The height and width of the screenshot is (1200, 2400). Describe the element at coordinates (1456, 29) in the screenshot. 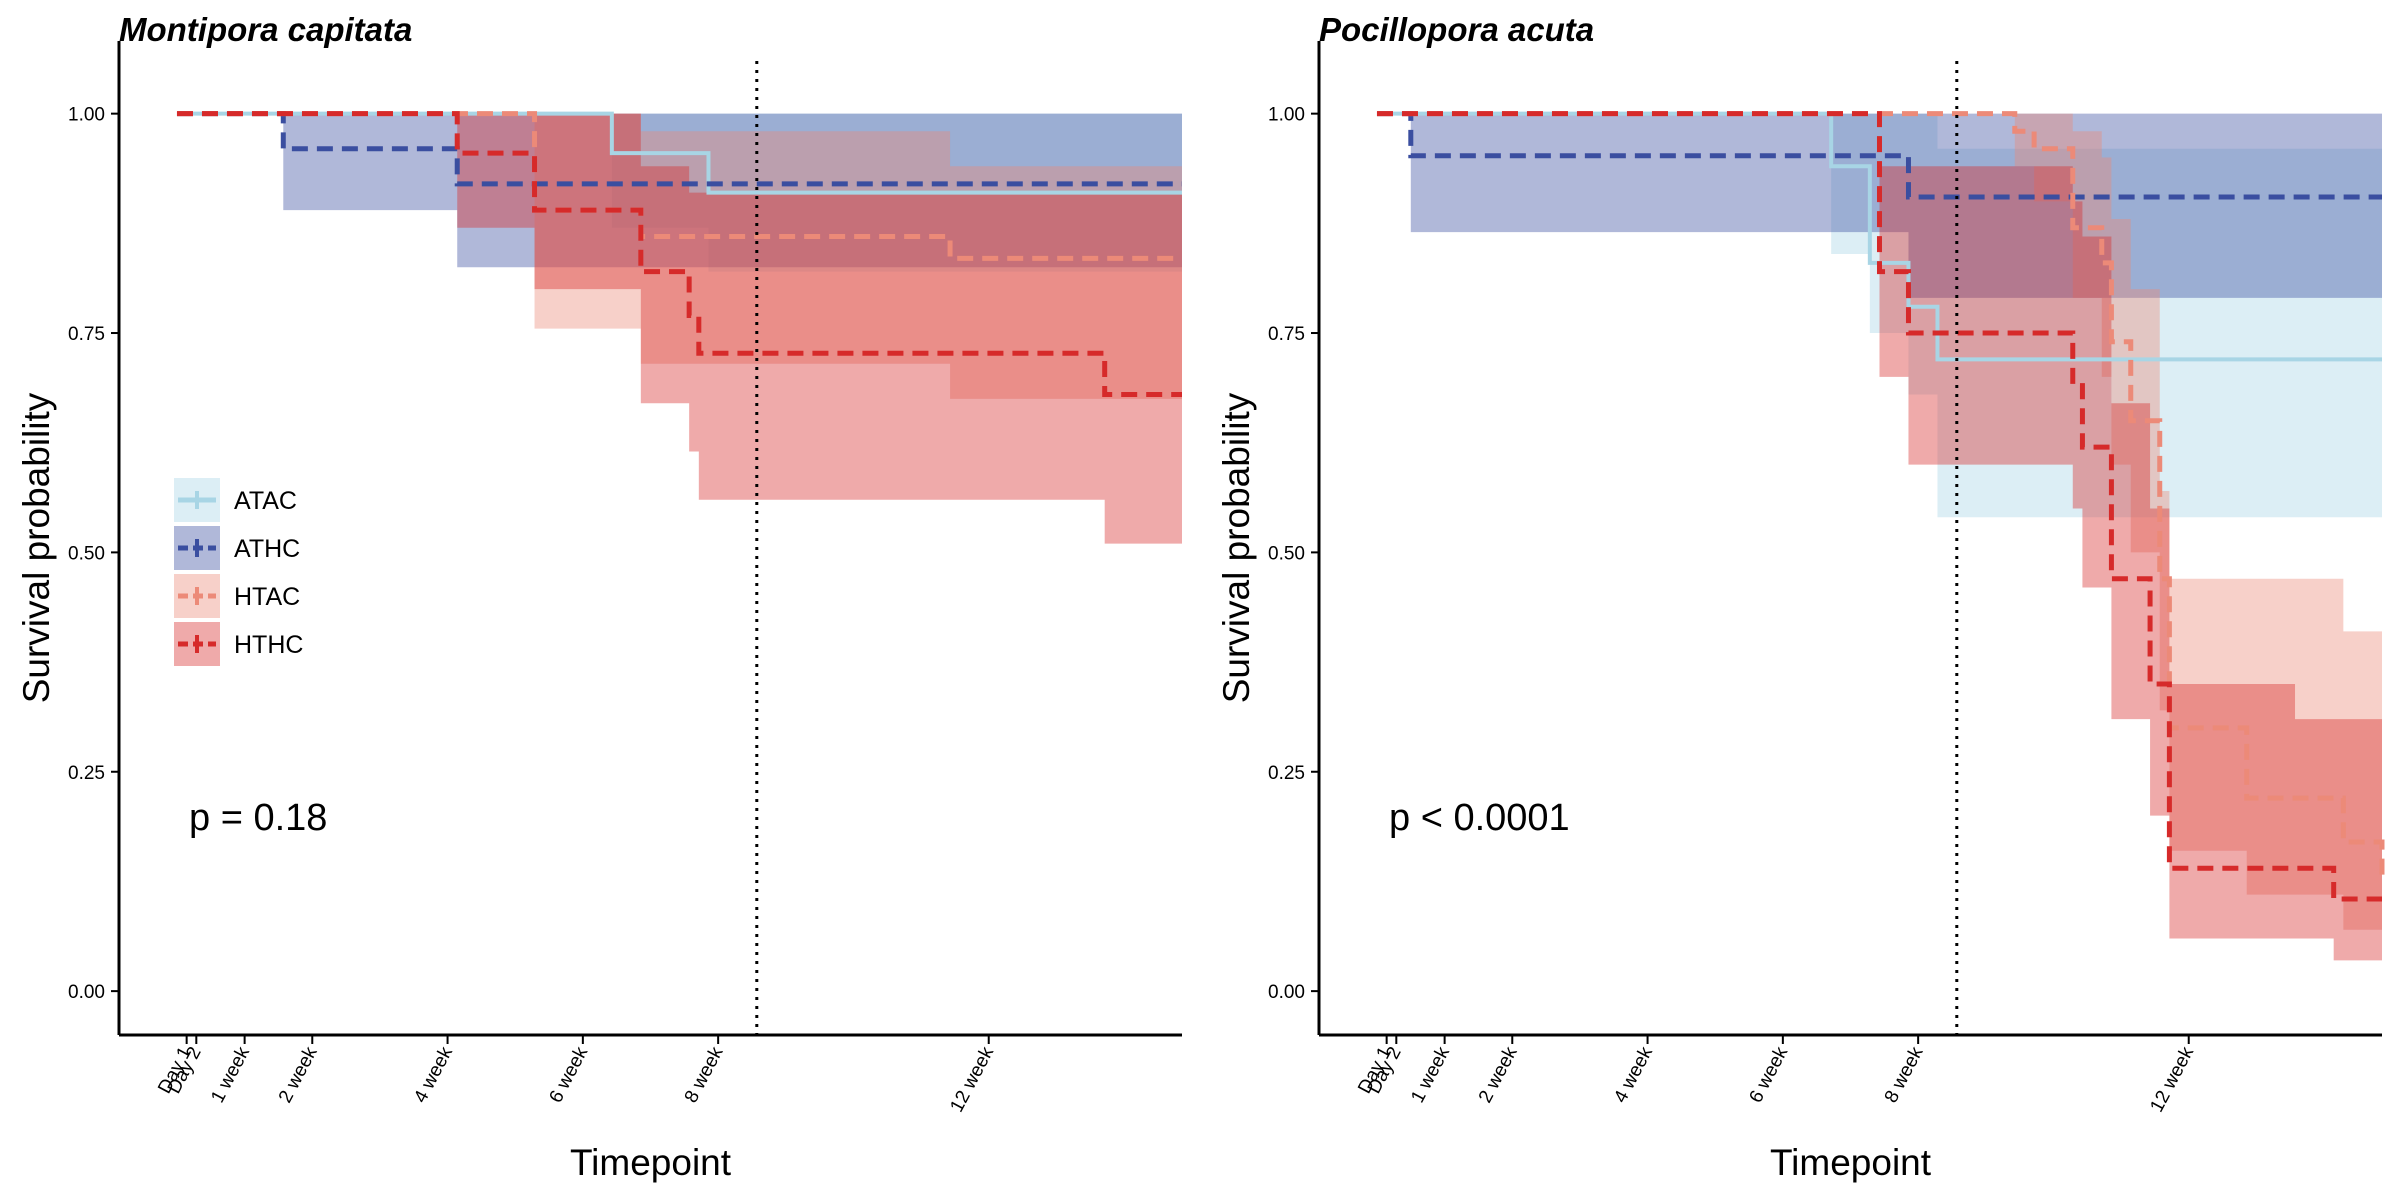

I see `panel-title: Pocillopora acuta` at that location.